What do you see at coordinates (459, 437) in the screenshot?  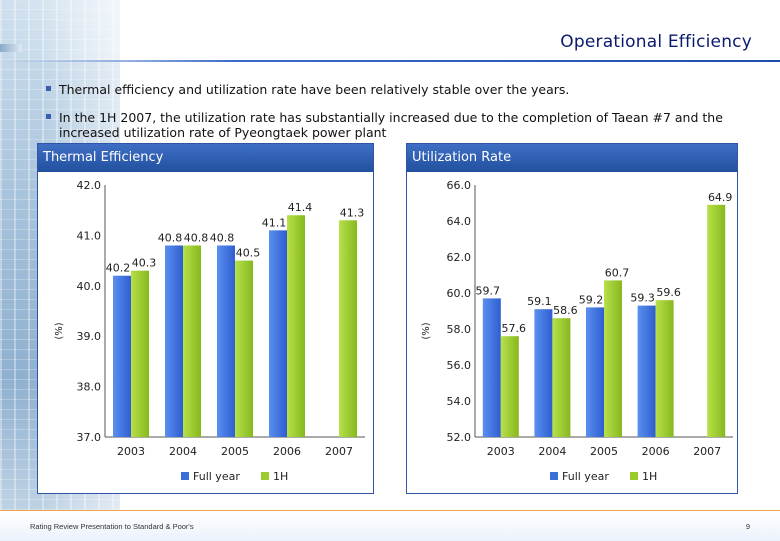 I see `y-tick-label: 52.0` at bounding box center [459, 437].